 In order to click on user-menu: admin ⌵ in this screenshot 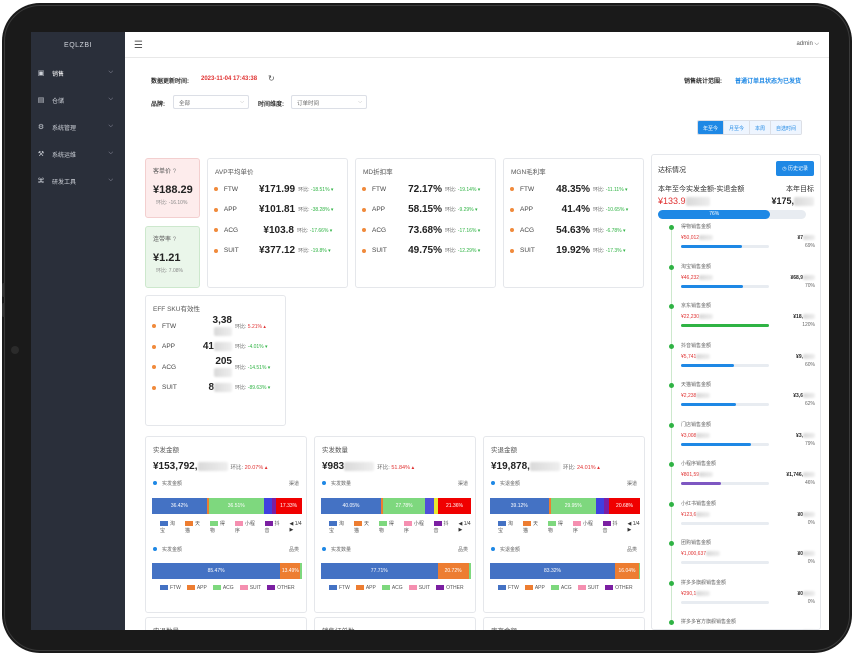, I will do `click(807, 44)`.